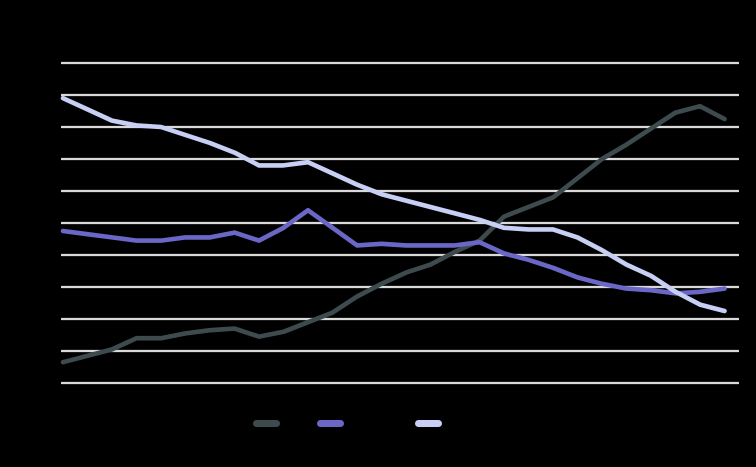  I want to click on legend-swatch-lavender-series, so click(428, 423).